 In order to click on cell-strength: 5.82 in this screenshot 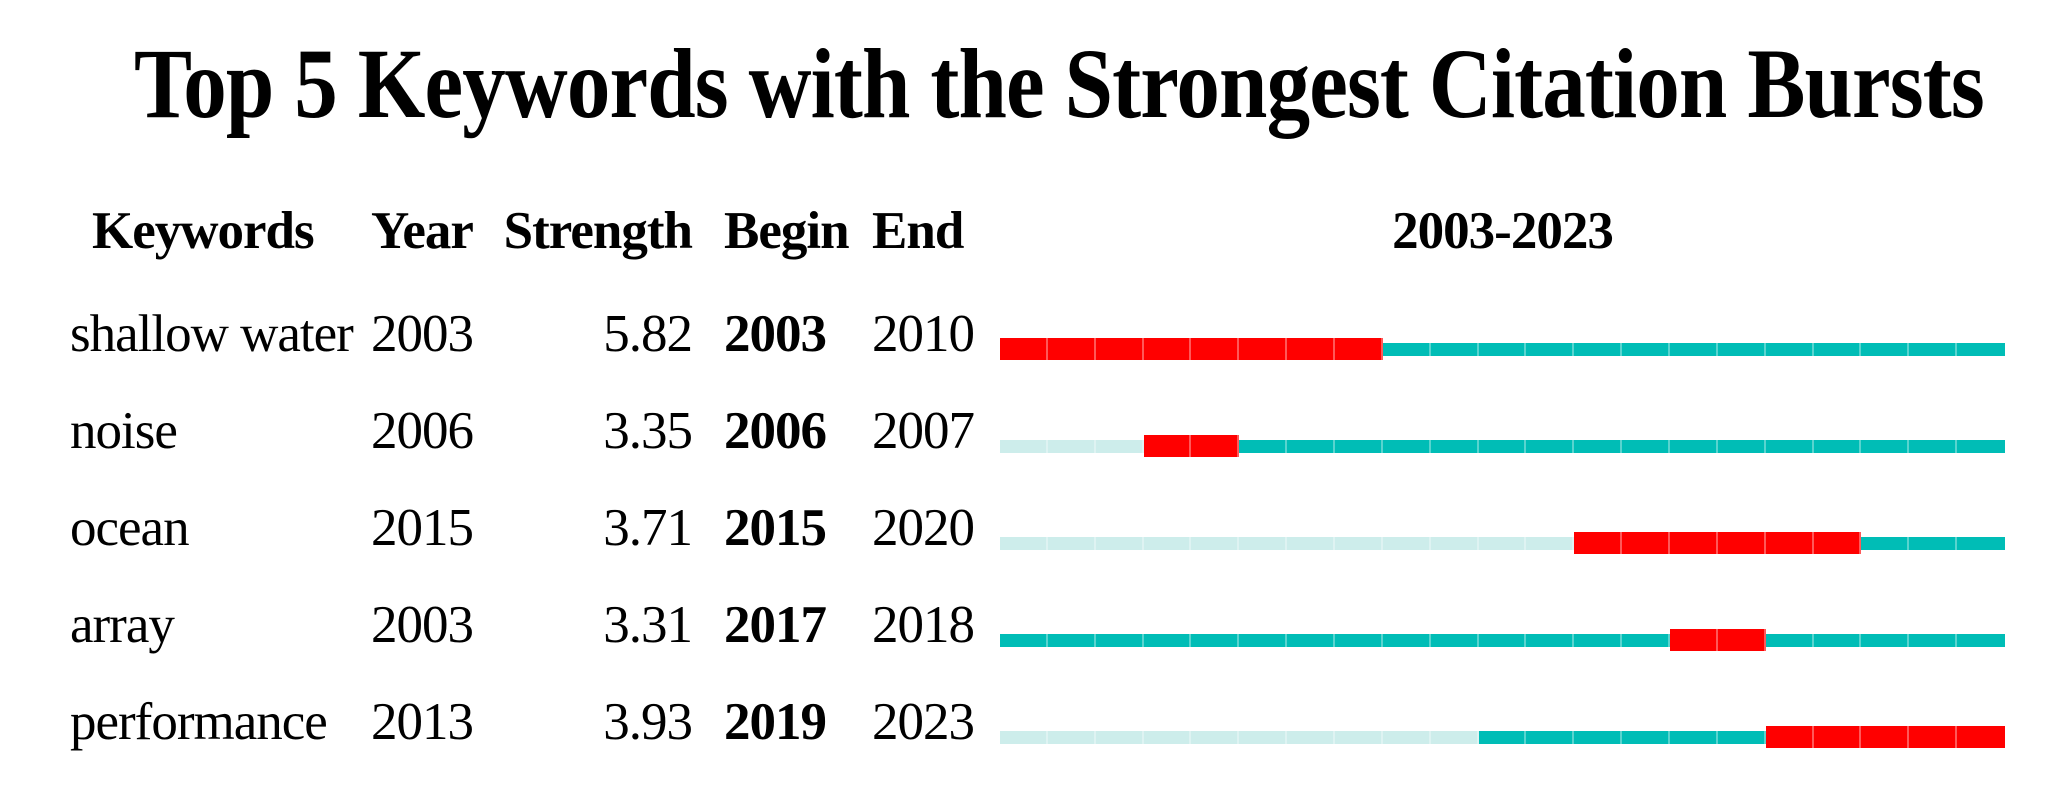, I will do `click(648, 334)`.